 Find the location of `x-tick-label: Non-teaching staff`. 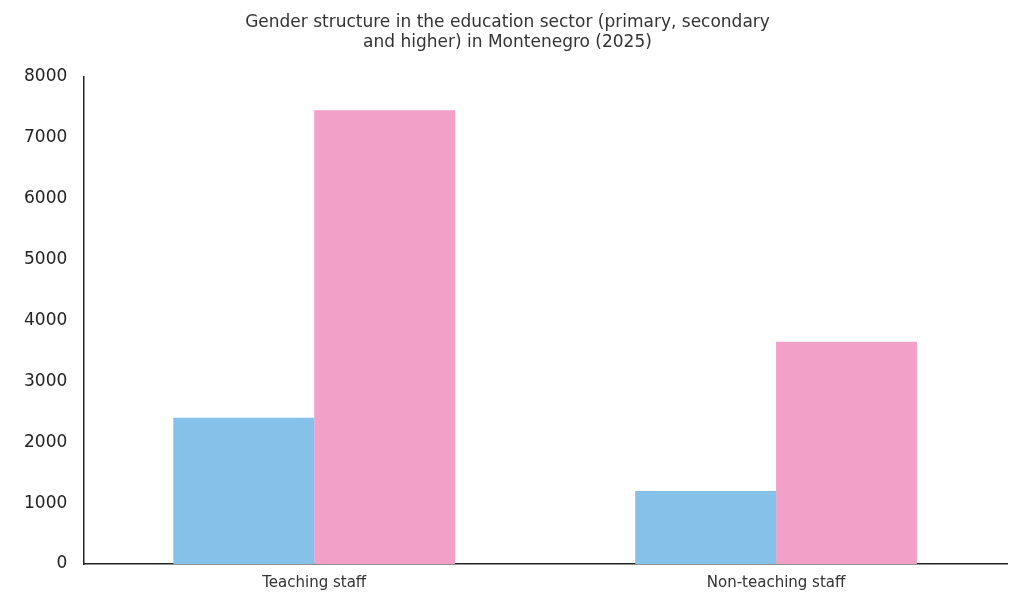

x-tick-label: Non-teaching staff is located at coordinates (776, 581).